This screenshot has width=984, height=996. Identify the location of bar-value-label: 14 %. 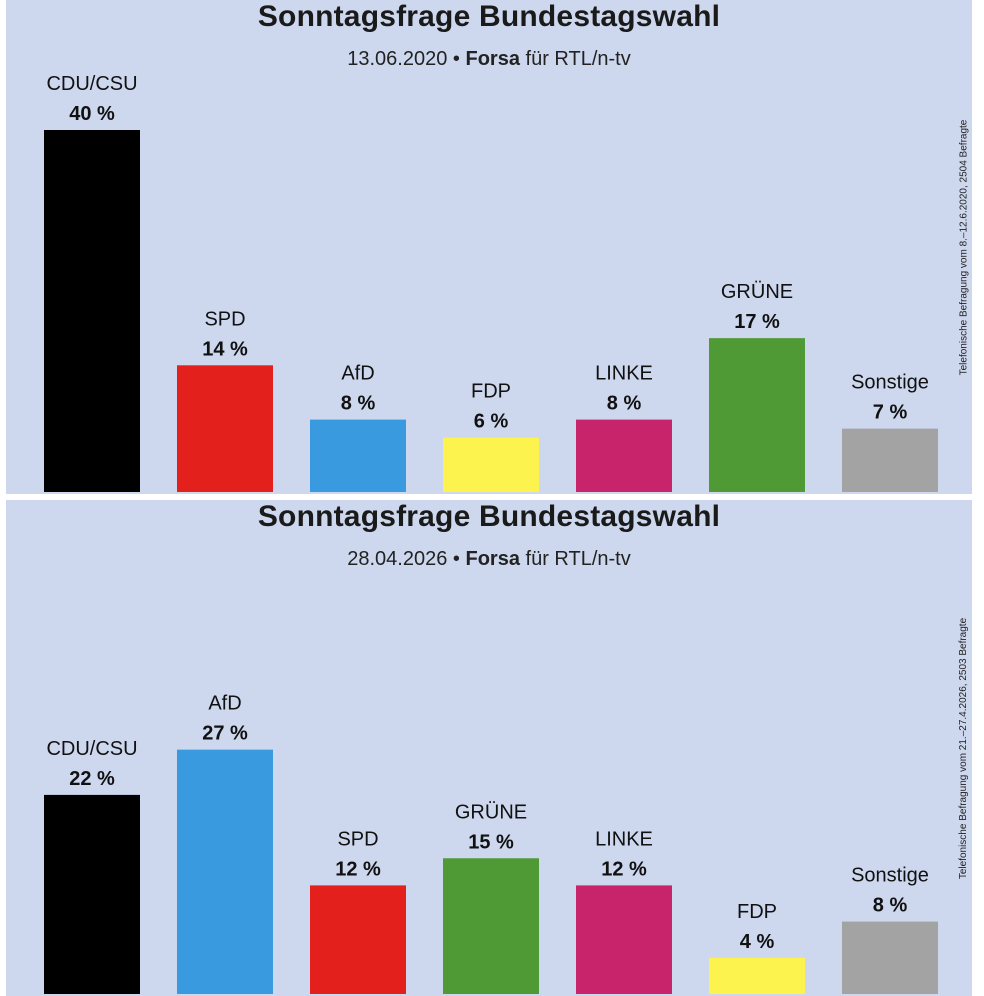
(225, 349).